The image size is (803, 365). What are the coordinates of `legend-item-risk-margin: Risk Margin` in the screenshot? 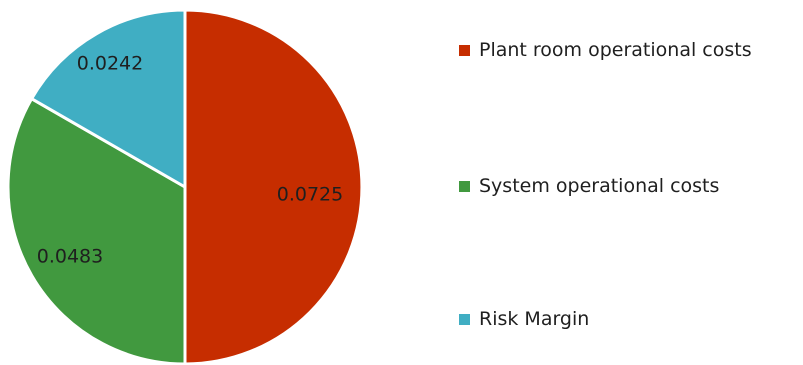 It's located at (524, 319).